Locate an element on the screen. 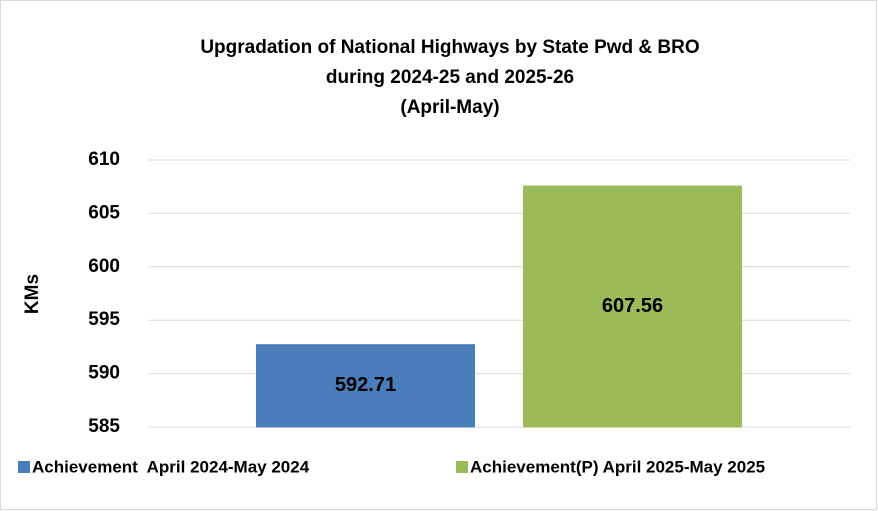 This screenshot has width=878, height=511. y-tick-label: 600 is located at coordinates (104, 266).